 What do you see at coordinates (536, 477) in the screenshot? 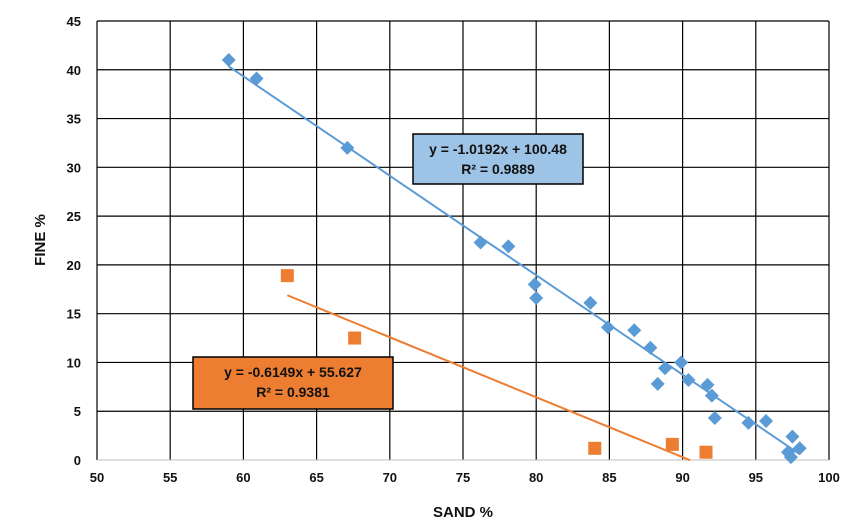
I see `x-tick-label: 80` at bounding box center [536, 477].